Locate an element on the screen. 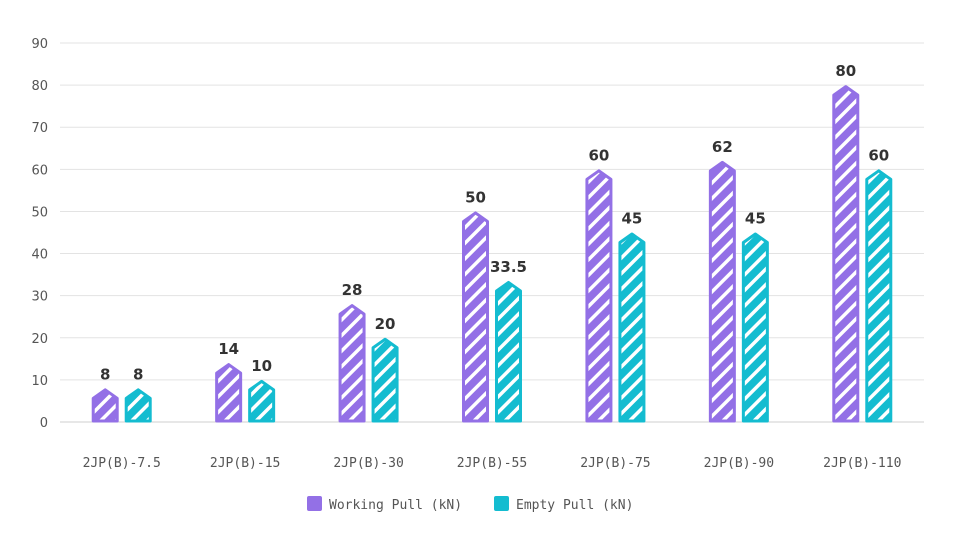 This screenshot has height=537, width=954. y-tick-label: 10 is located at coordinates (39, 381).